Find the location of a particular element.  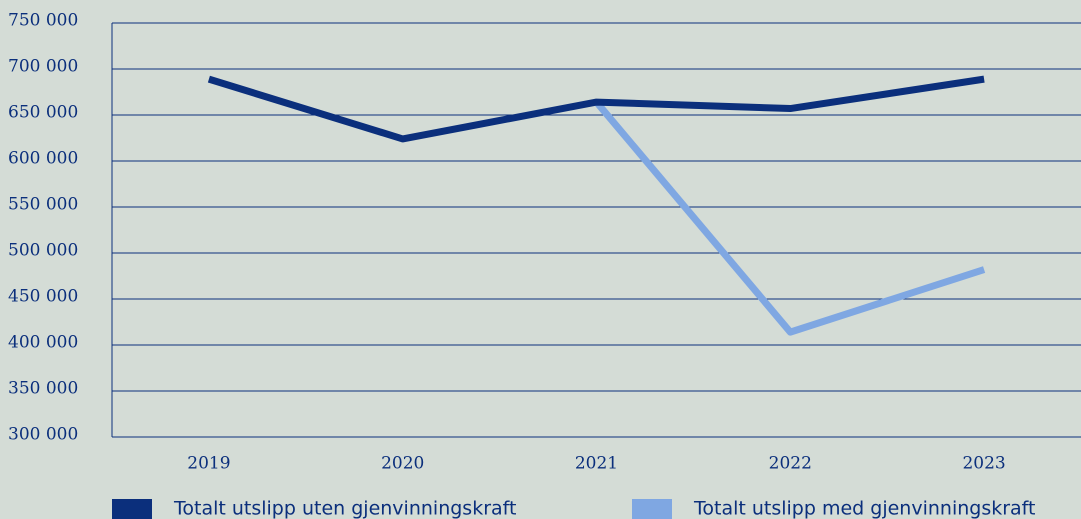

y-tick-label: 700 000 is located at coordinates (43, 67).